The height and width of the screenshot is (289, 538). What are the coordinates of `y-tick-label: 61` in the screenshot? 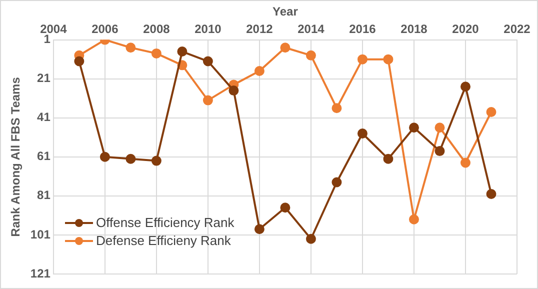 It's located at (44, 156).